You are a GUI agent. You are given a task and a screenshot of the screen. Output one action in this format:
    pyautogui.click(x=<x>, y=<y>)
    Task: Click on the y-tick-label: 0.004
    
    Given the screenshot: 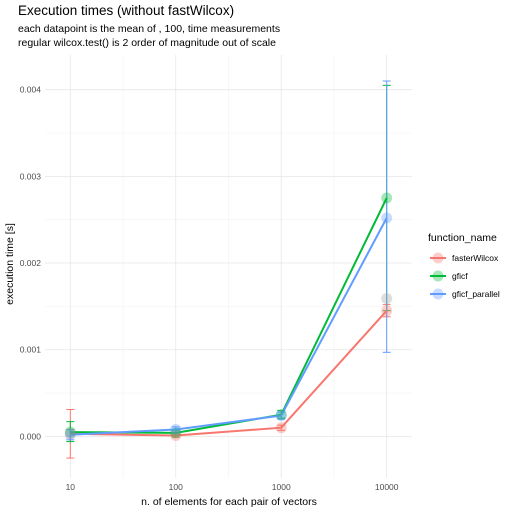 What is the action you would take?
    pyautogui.click(x=31, y=90)
    